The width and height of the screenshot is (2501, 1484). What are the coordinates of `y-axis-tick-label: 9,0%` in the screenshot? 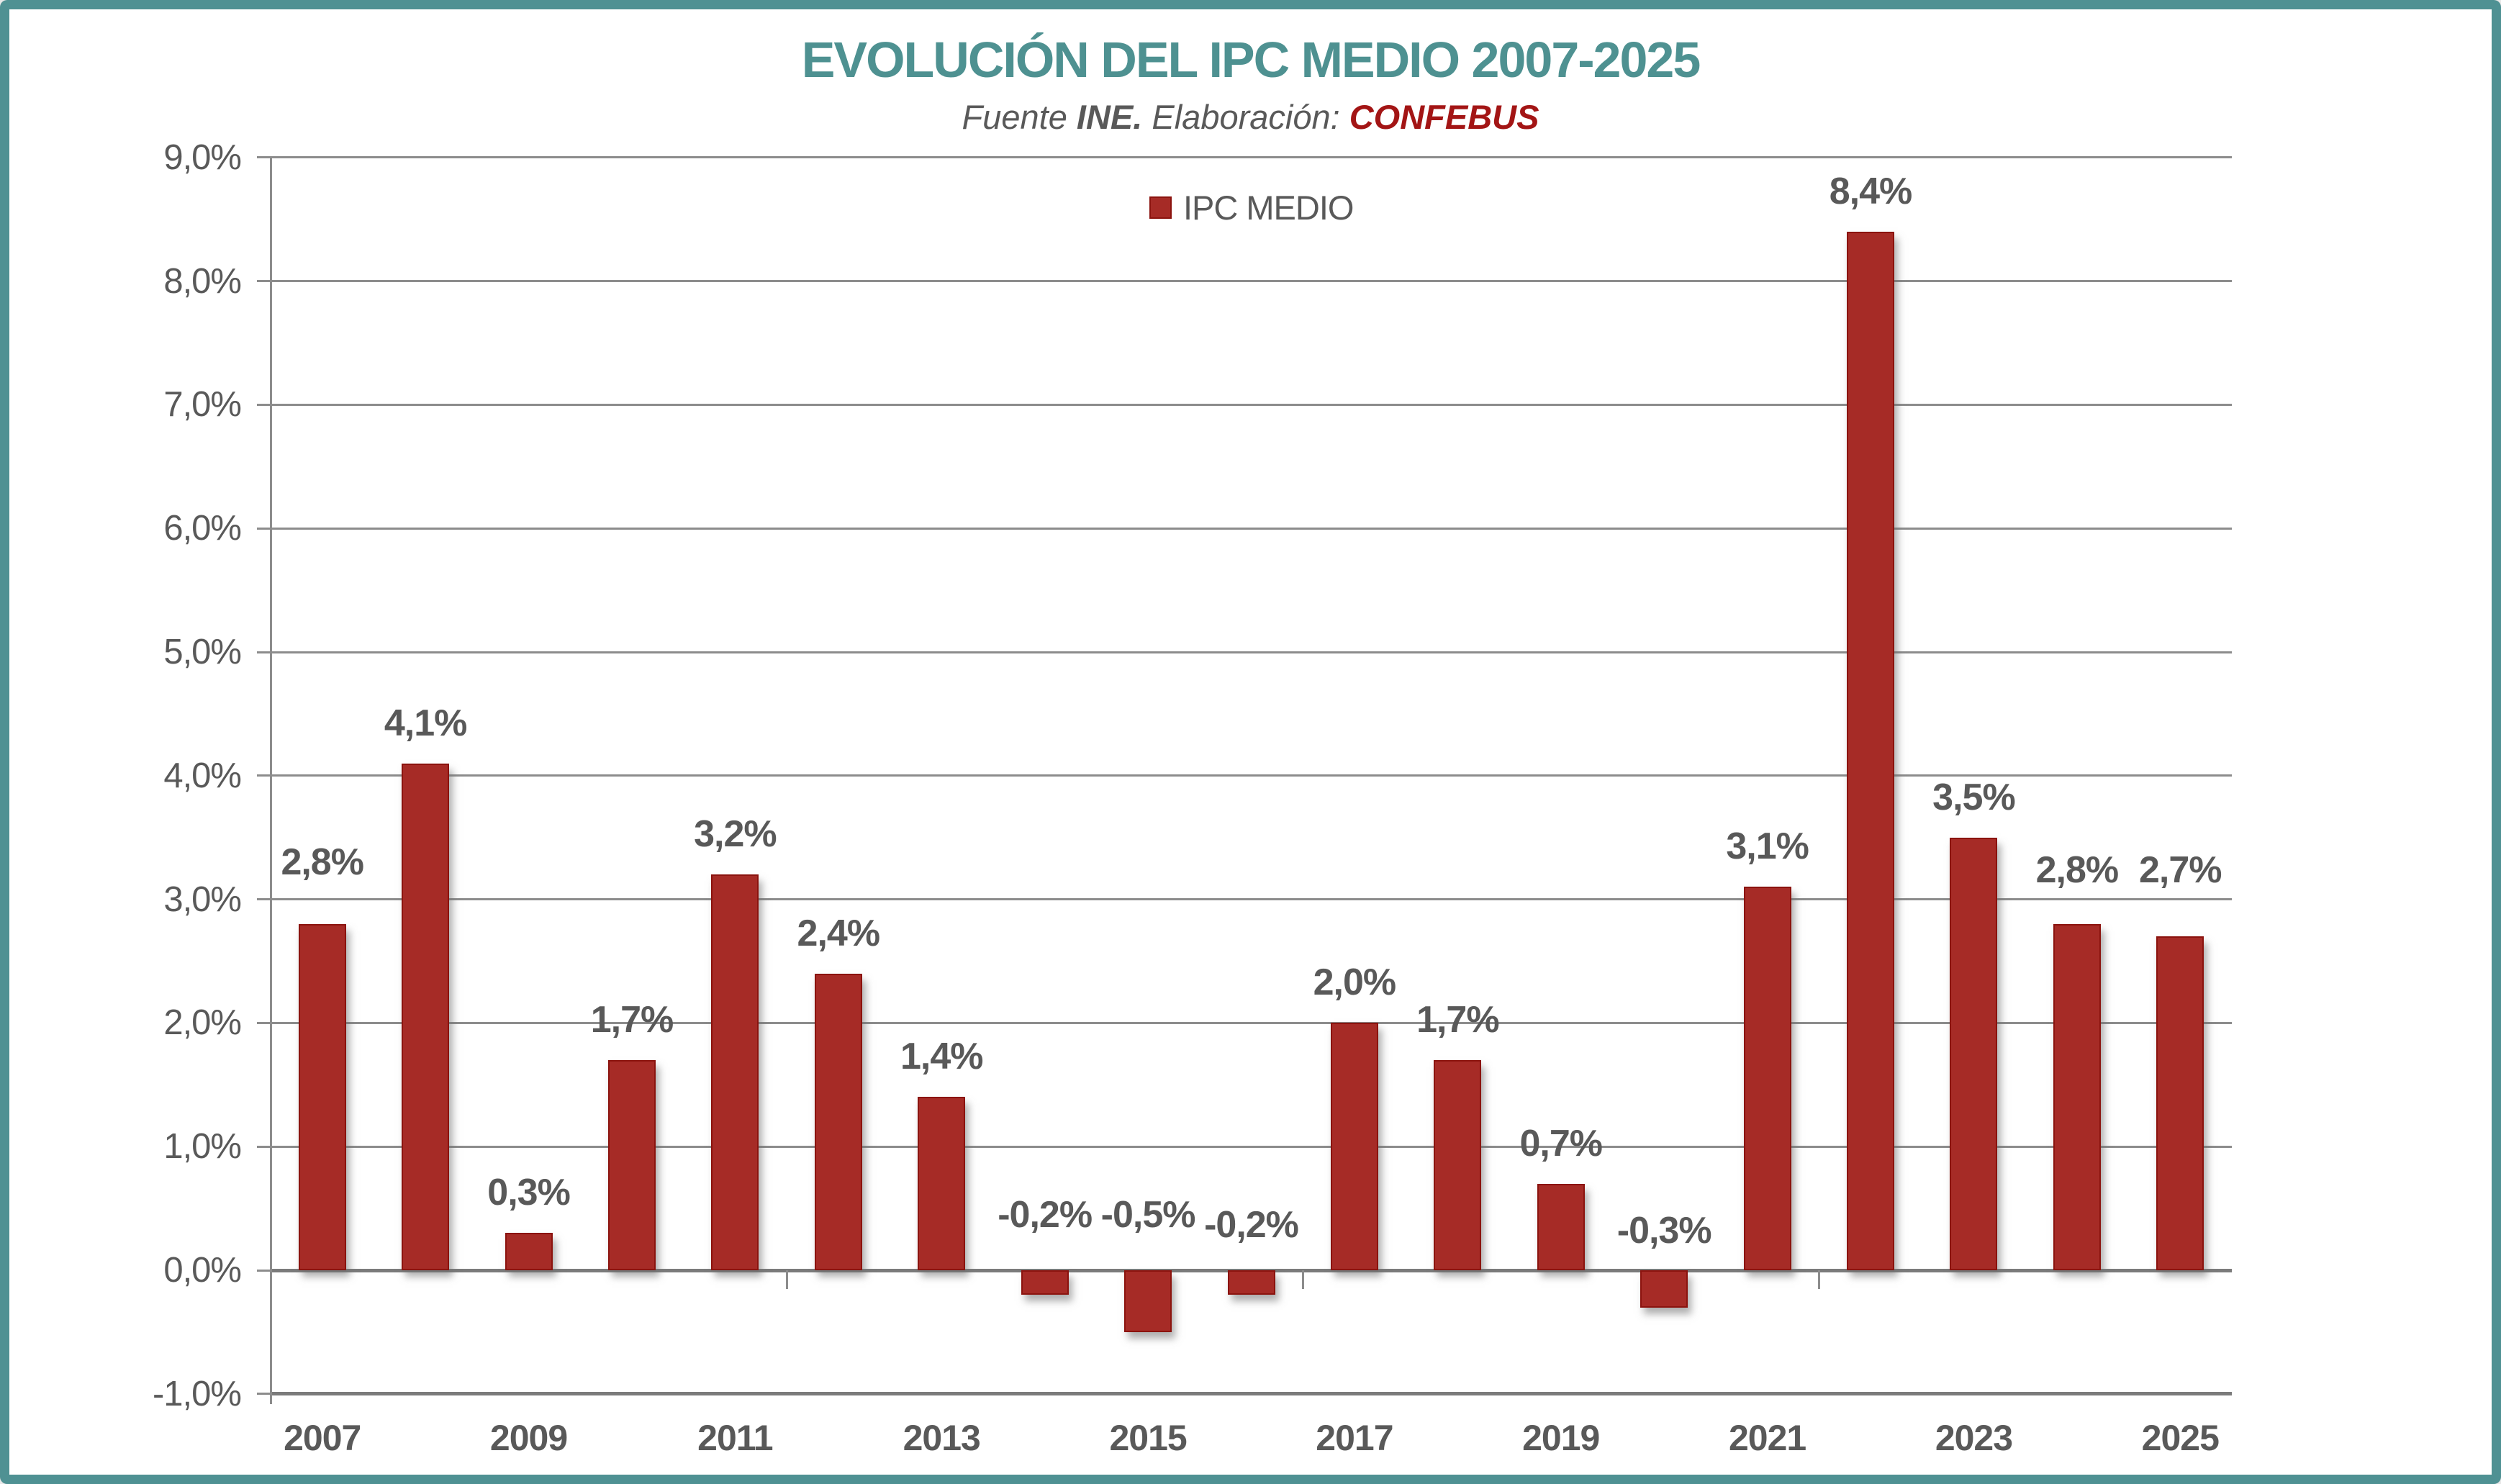 It's located at (202, 157).